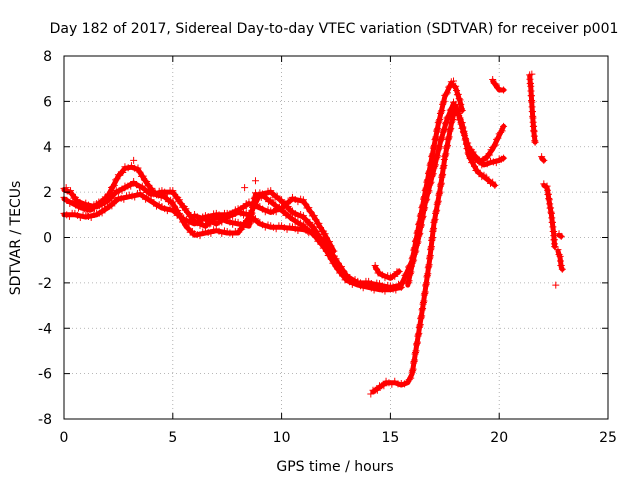 Image resolution: width=640 pixels, height=480 pixels. What do you see at coordinates (45, 284) in the screenshot?
I see `y-tick-label: -2` at bounding box center [45, 284].